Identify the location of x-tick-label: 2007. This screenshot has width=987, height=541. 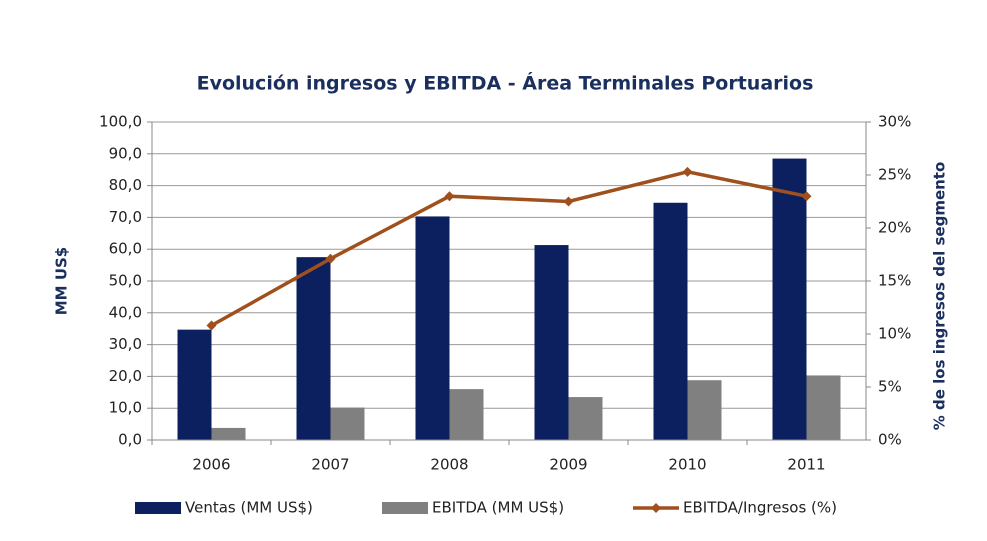
(330, 465).